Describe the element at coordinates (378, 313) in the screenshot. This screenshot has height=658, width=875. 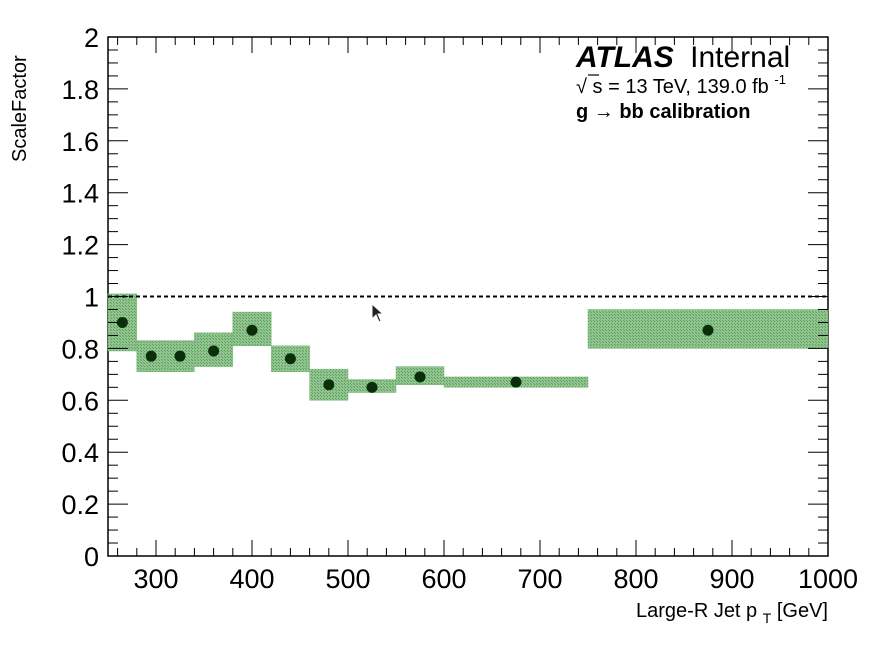
I see `mouse-cursor-icon` at that location.